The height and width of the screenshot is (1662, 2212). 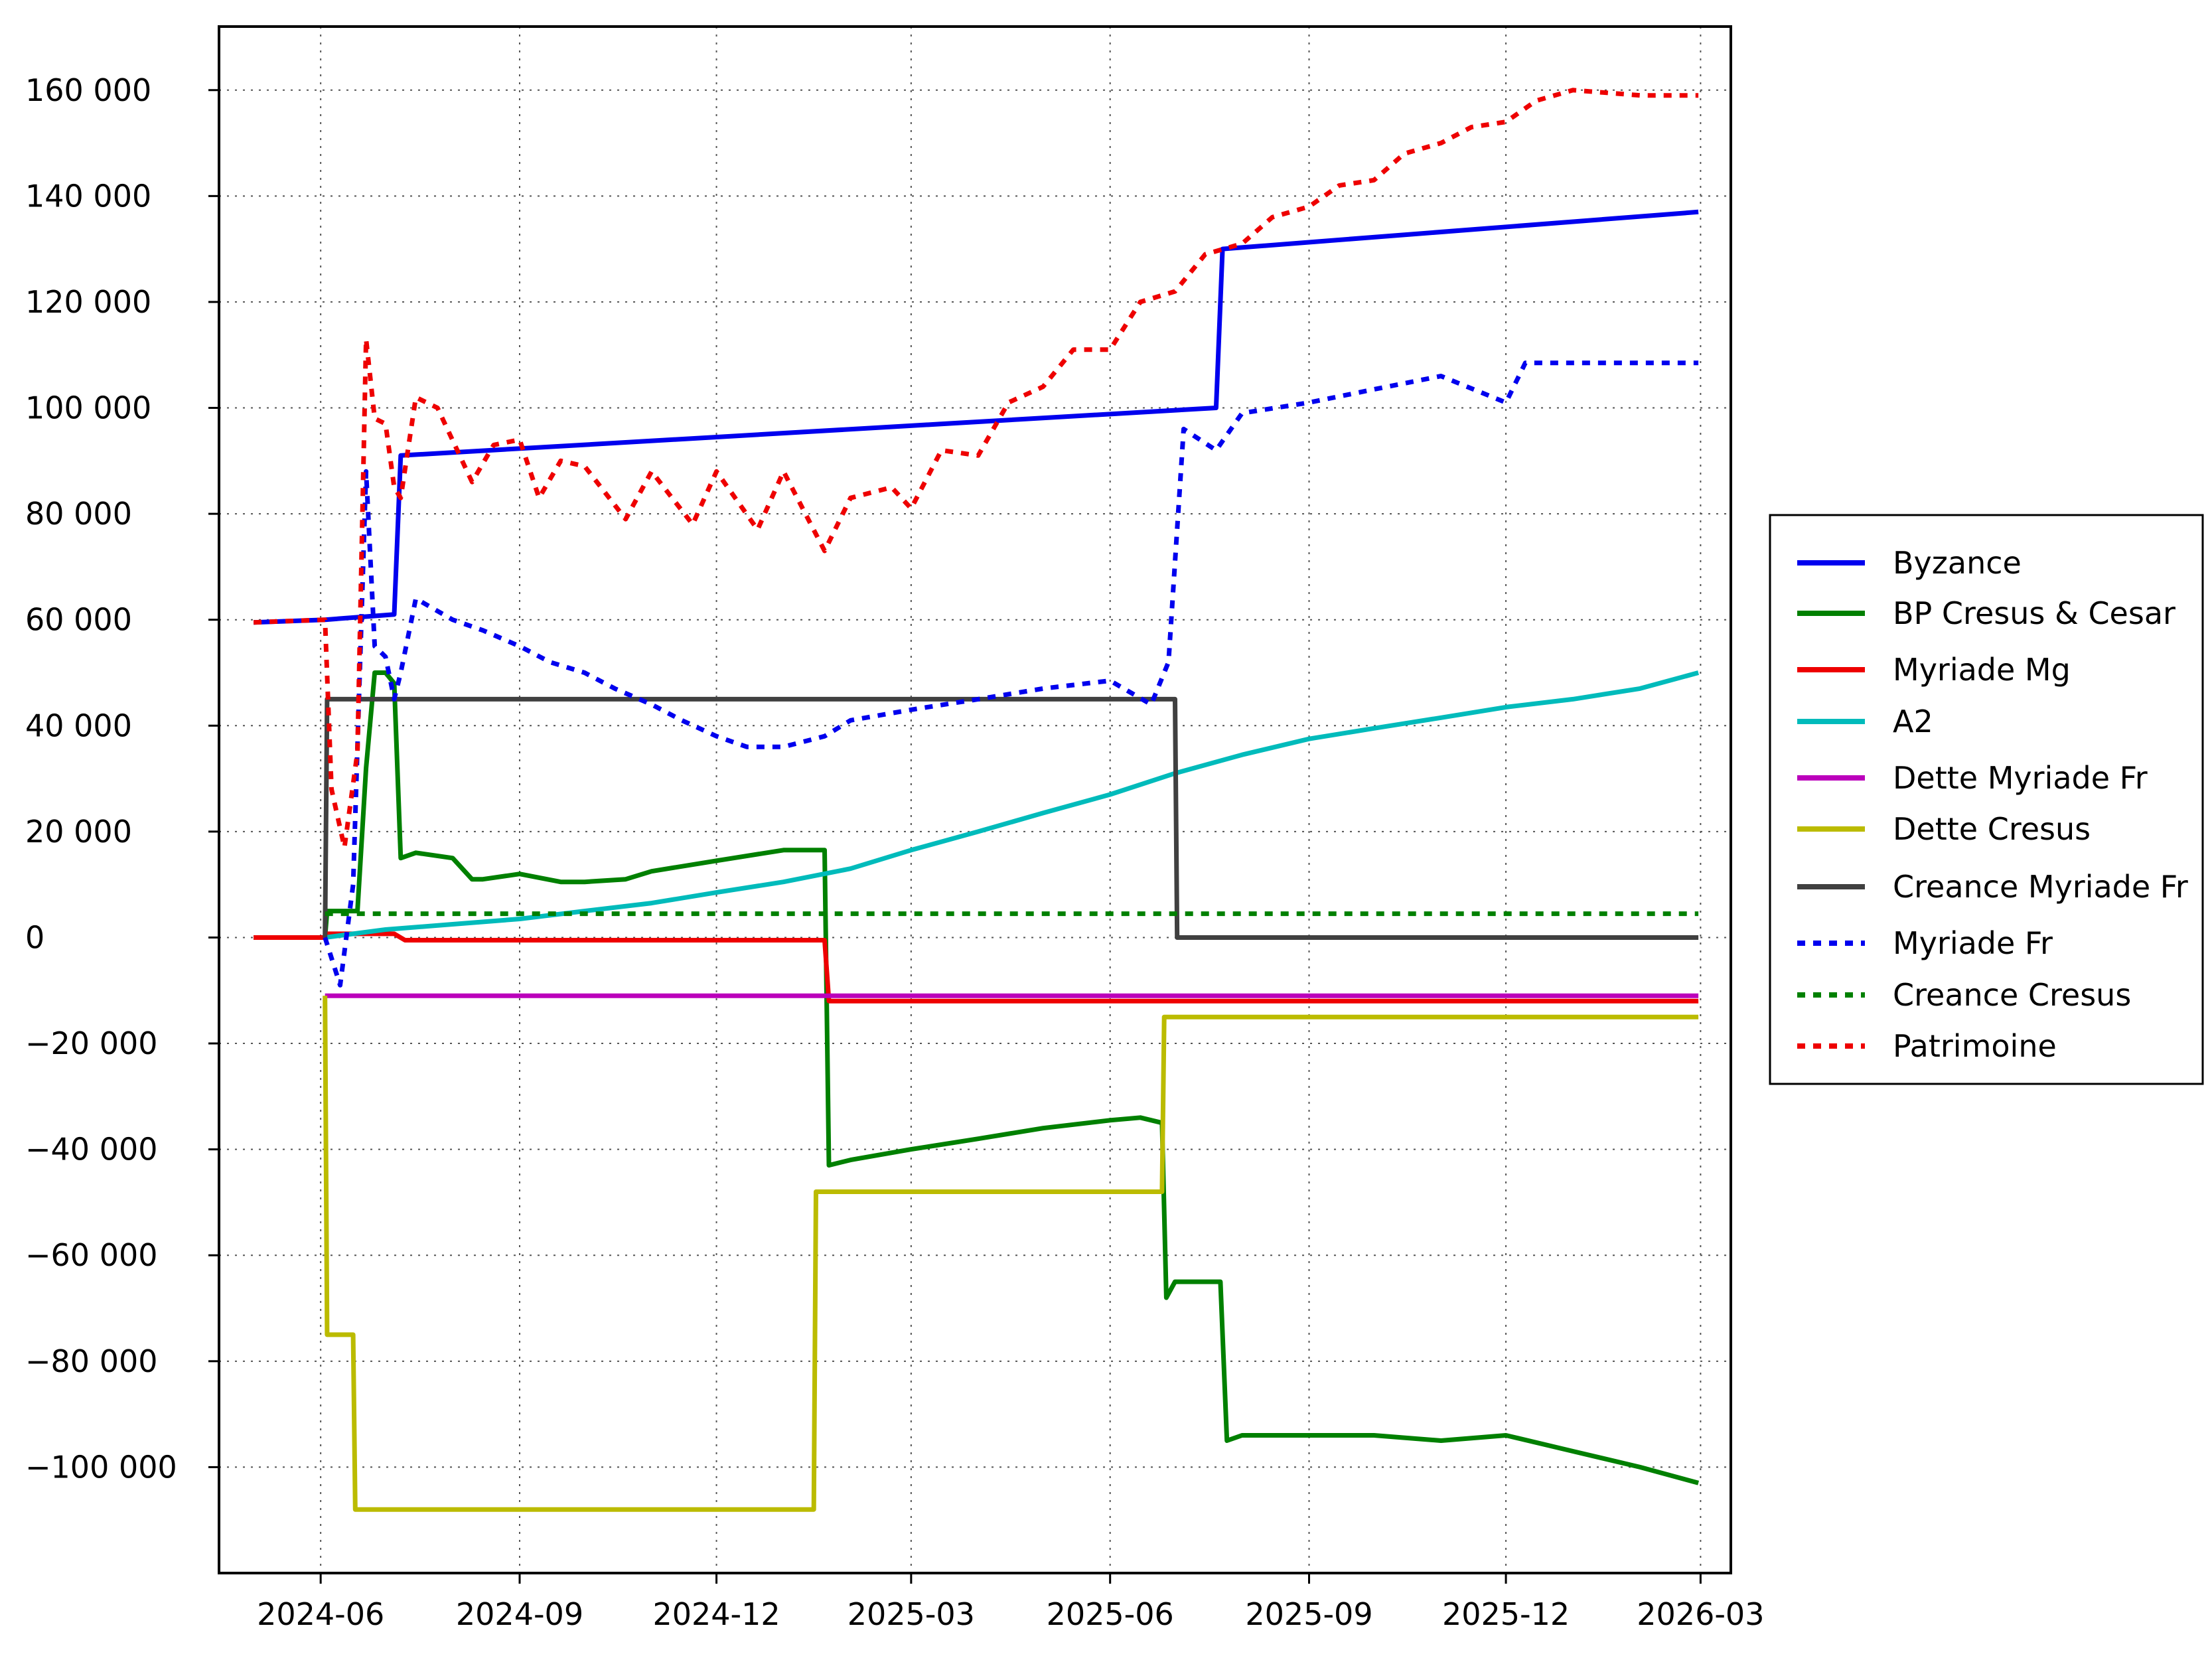 I want to click on y-tick-label: 160 000, so click(x=88, y=90).